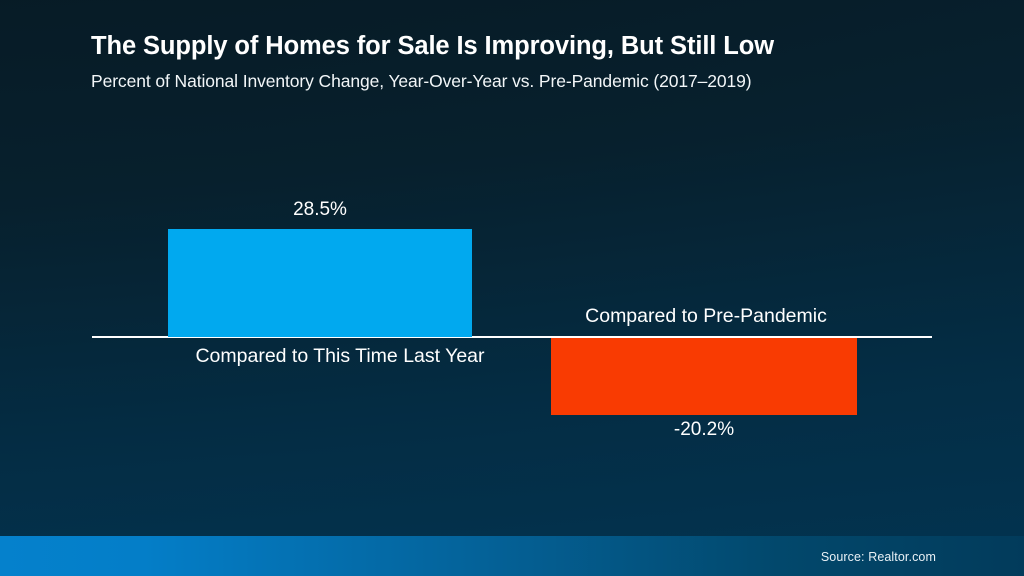 This screenshot has height=576, width=1024. Describe the element at coordinates (704, 429) in the screenshot. I see `bar-value-label-negative: -20.2%` at that location.